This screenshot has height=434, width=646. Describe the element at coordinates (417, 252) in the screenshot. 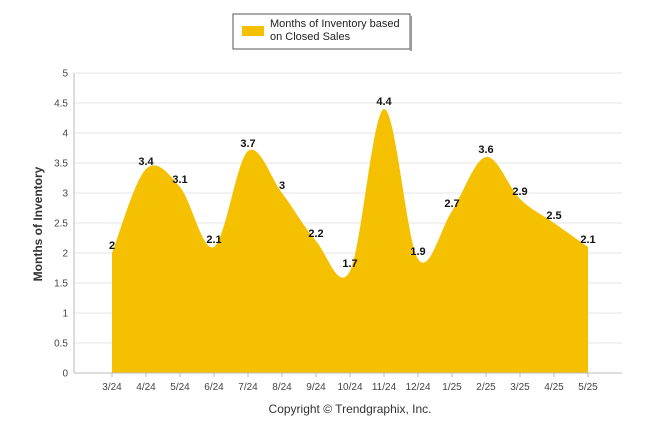

I see `data-label: 1.9` at that location.